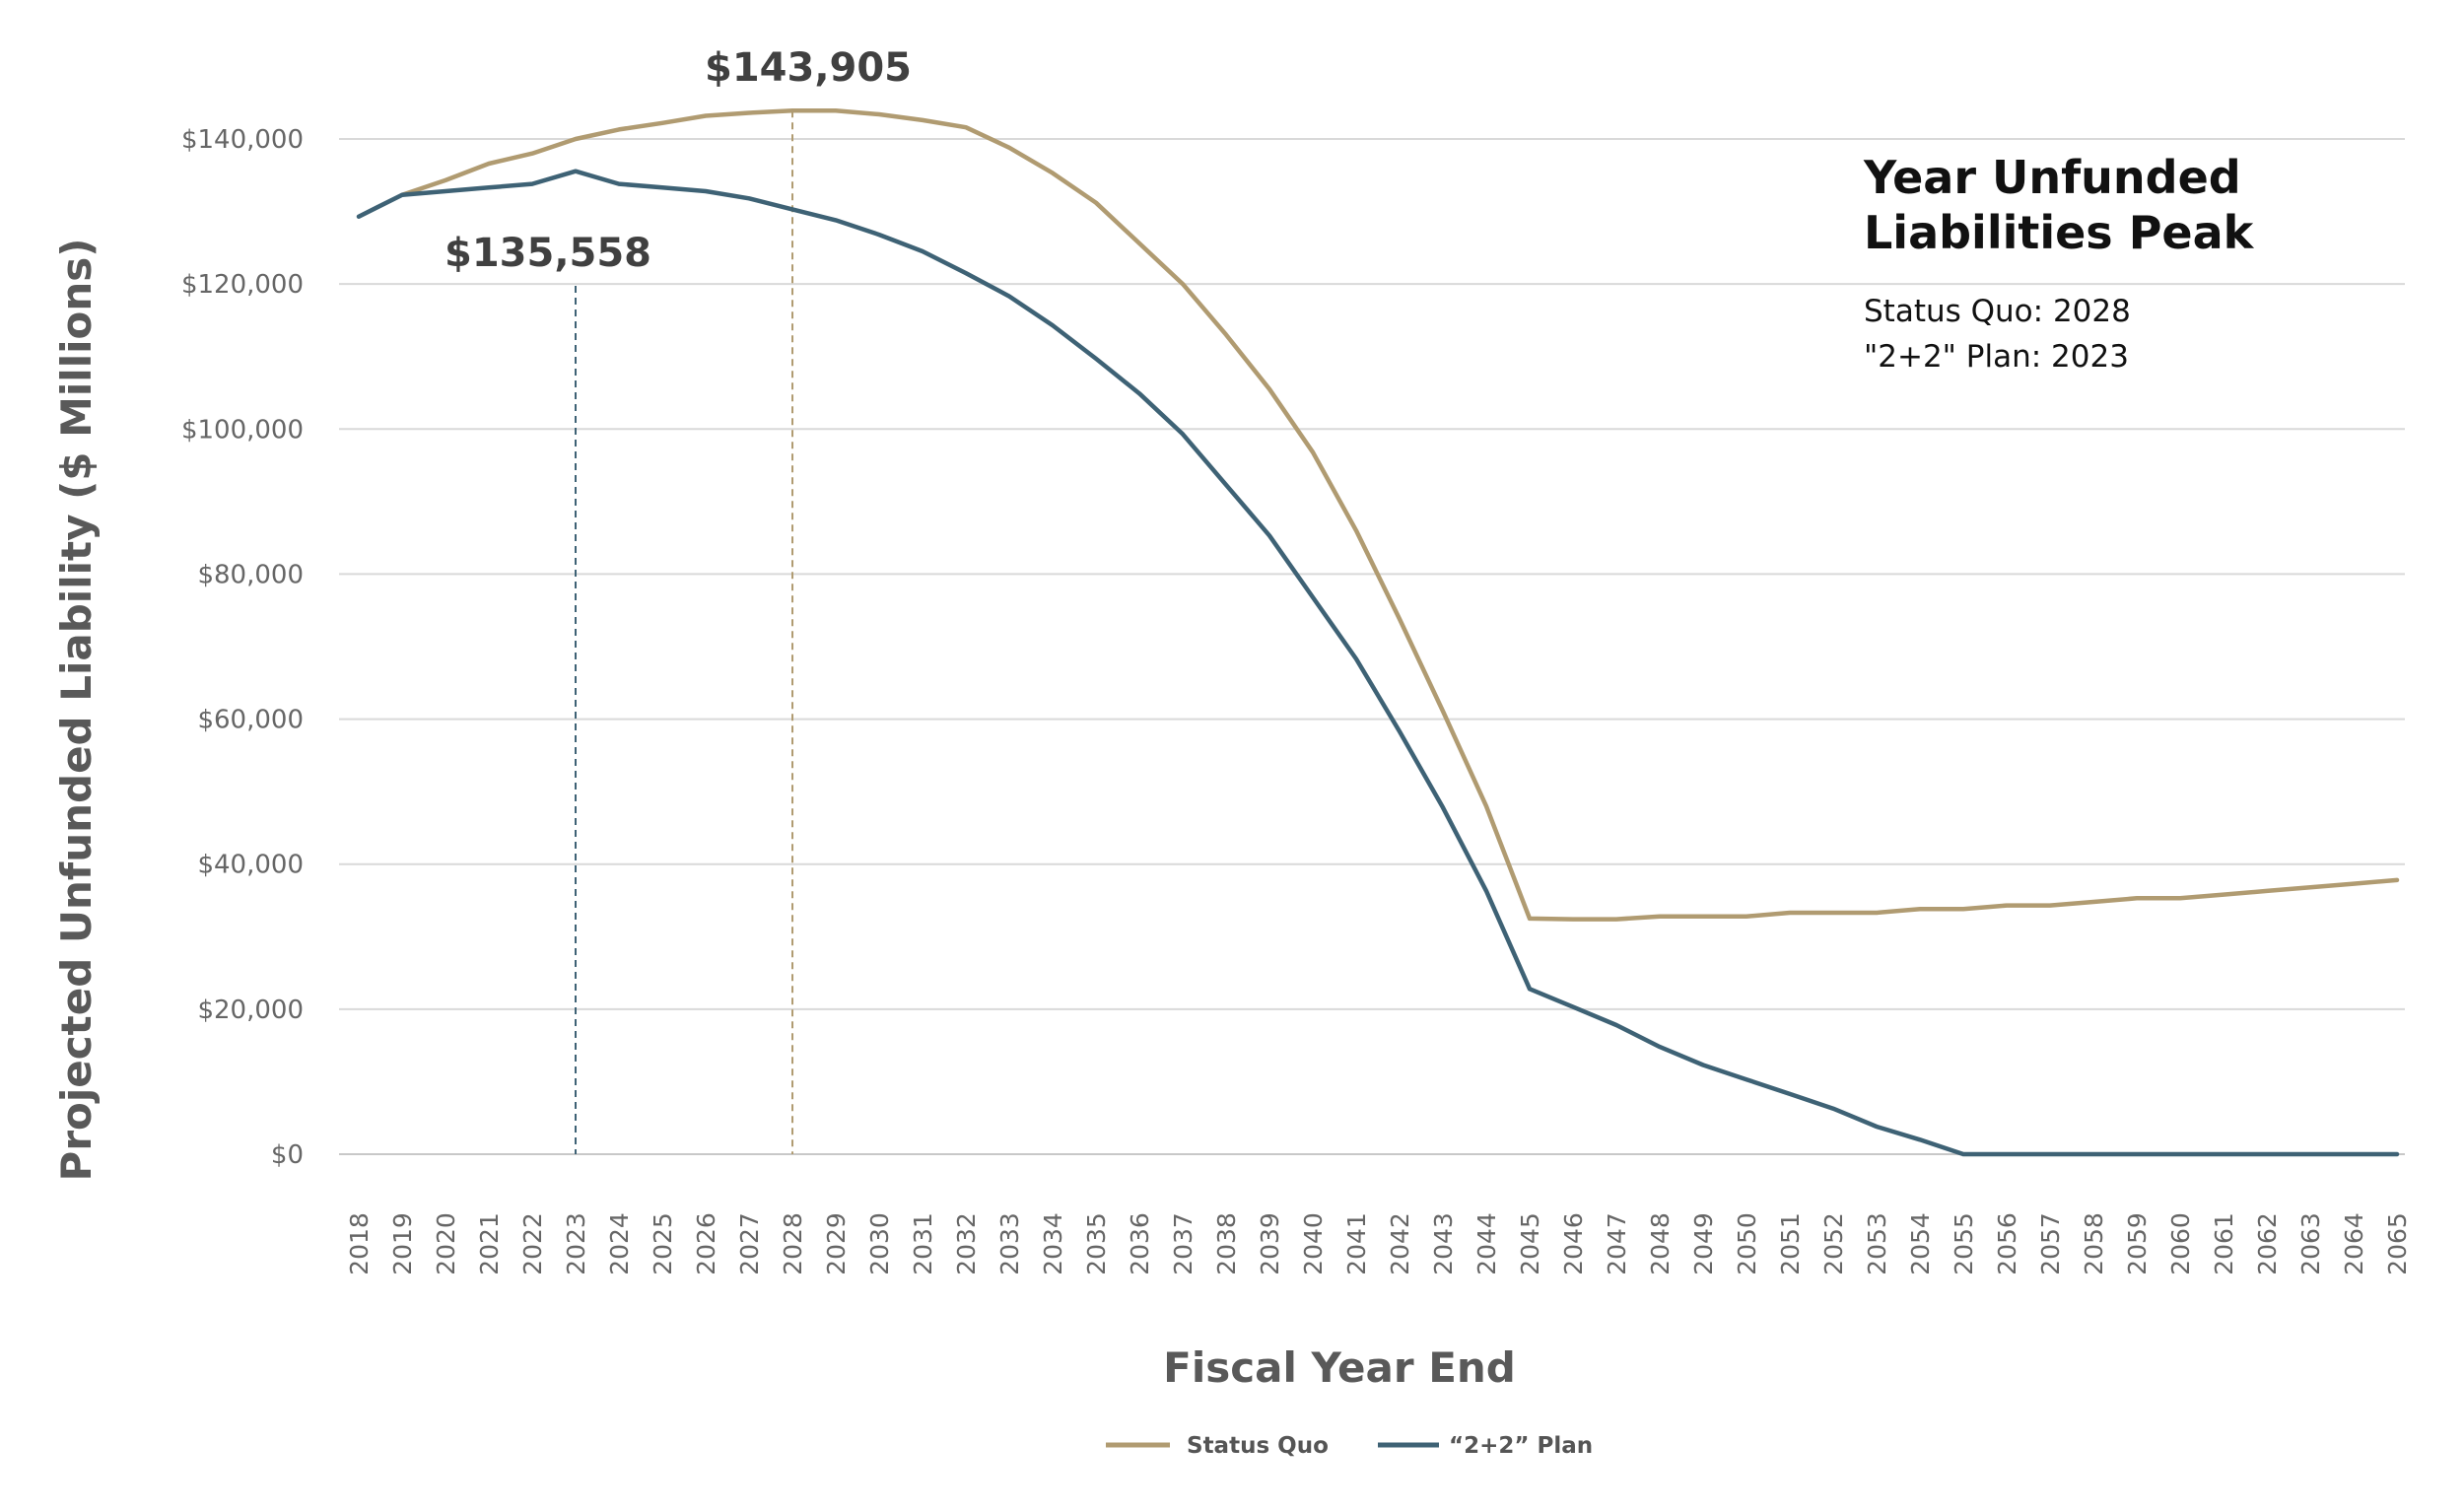 This screenshot has height=1512, width=2464. What do you see at coordinates (2050, 1243) in the screenshot?
I see `x-tick-label: 2057` at bounding box center [2050, 1243].